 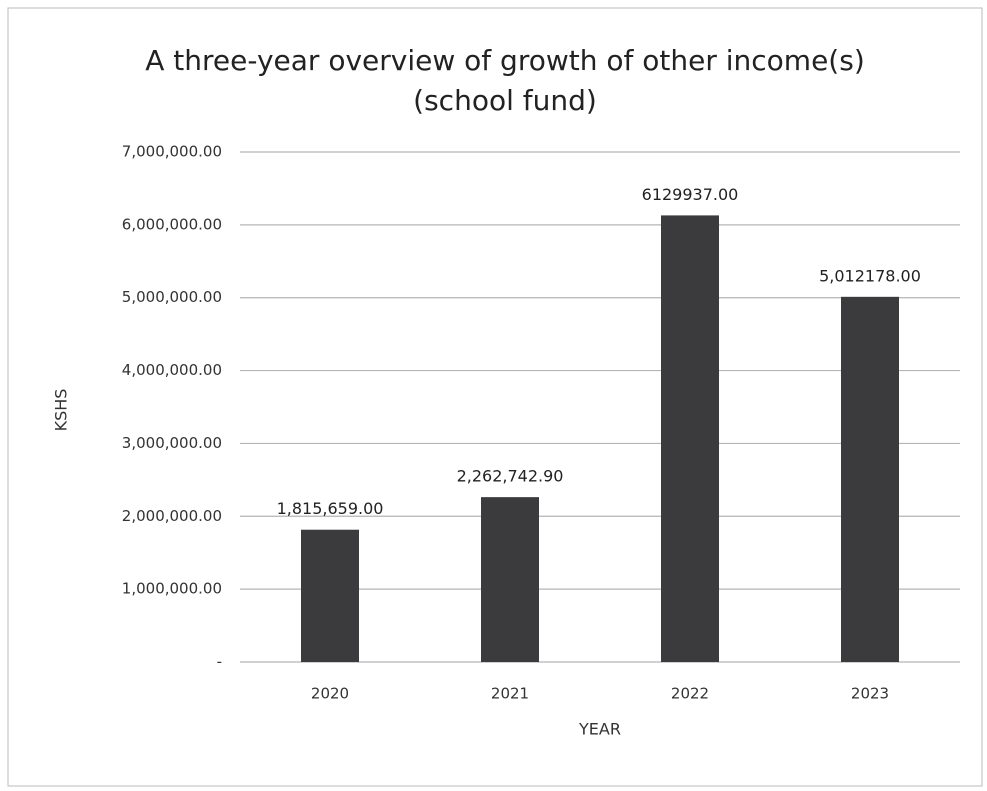 I want to click on x-tick-label: 2020, so click(x=330, y=694).